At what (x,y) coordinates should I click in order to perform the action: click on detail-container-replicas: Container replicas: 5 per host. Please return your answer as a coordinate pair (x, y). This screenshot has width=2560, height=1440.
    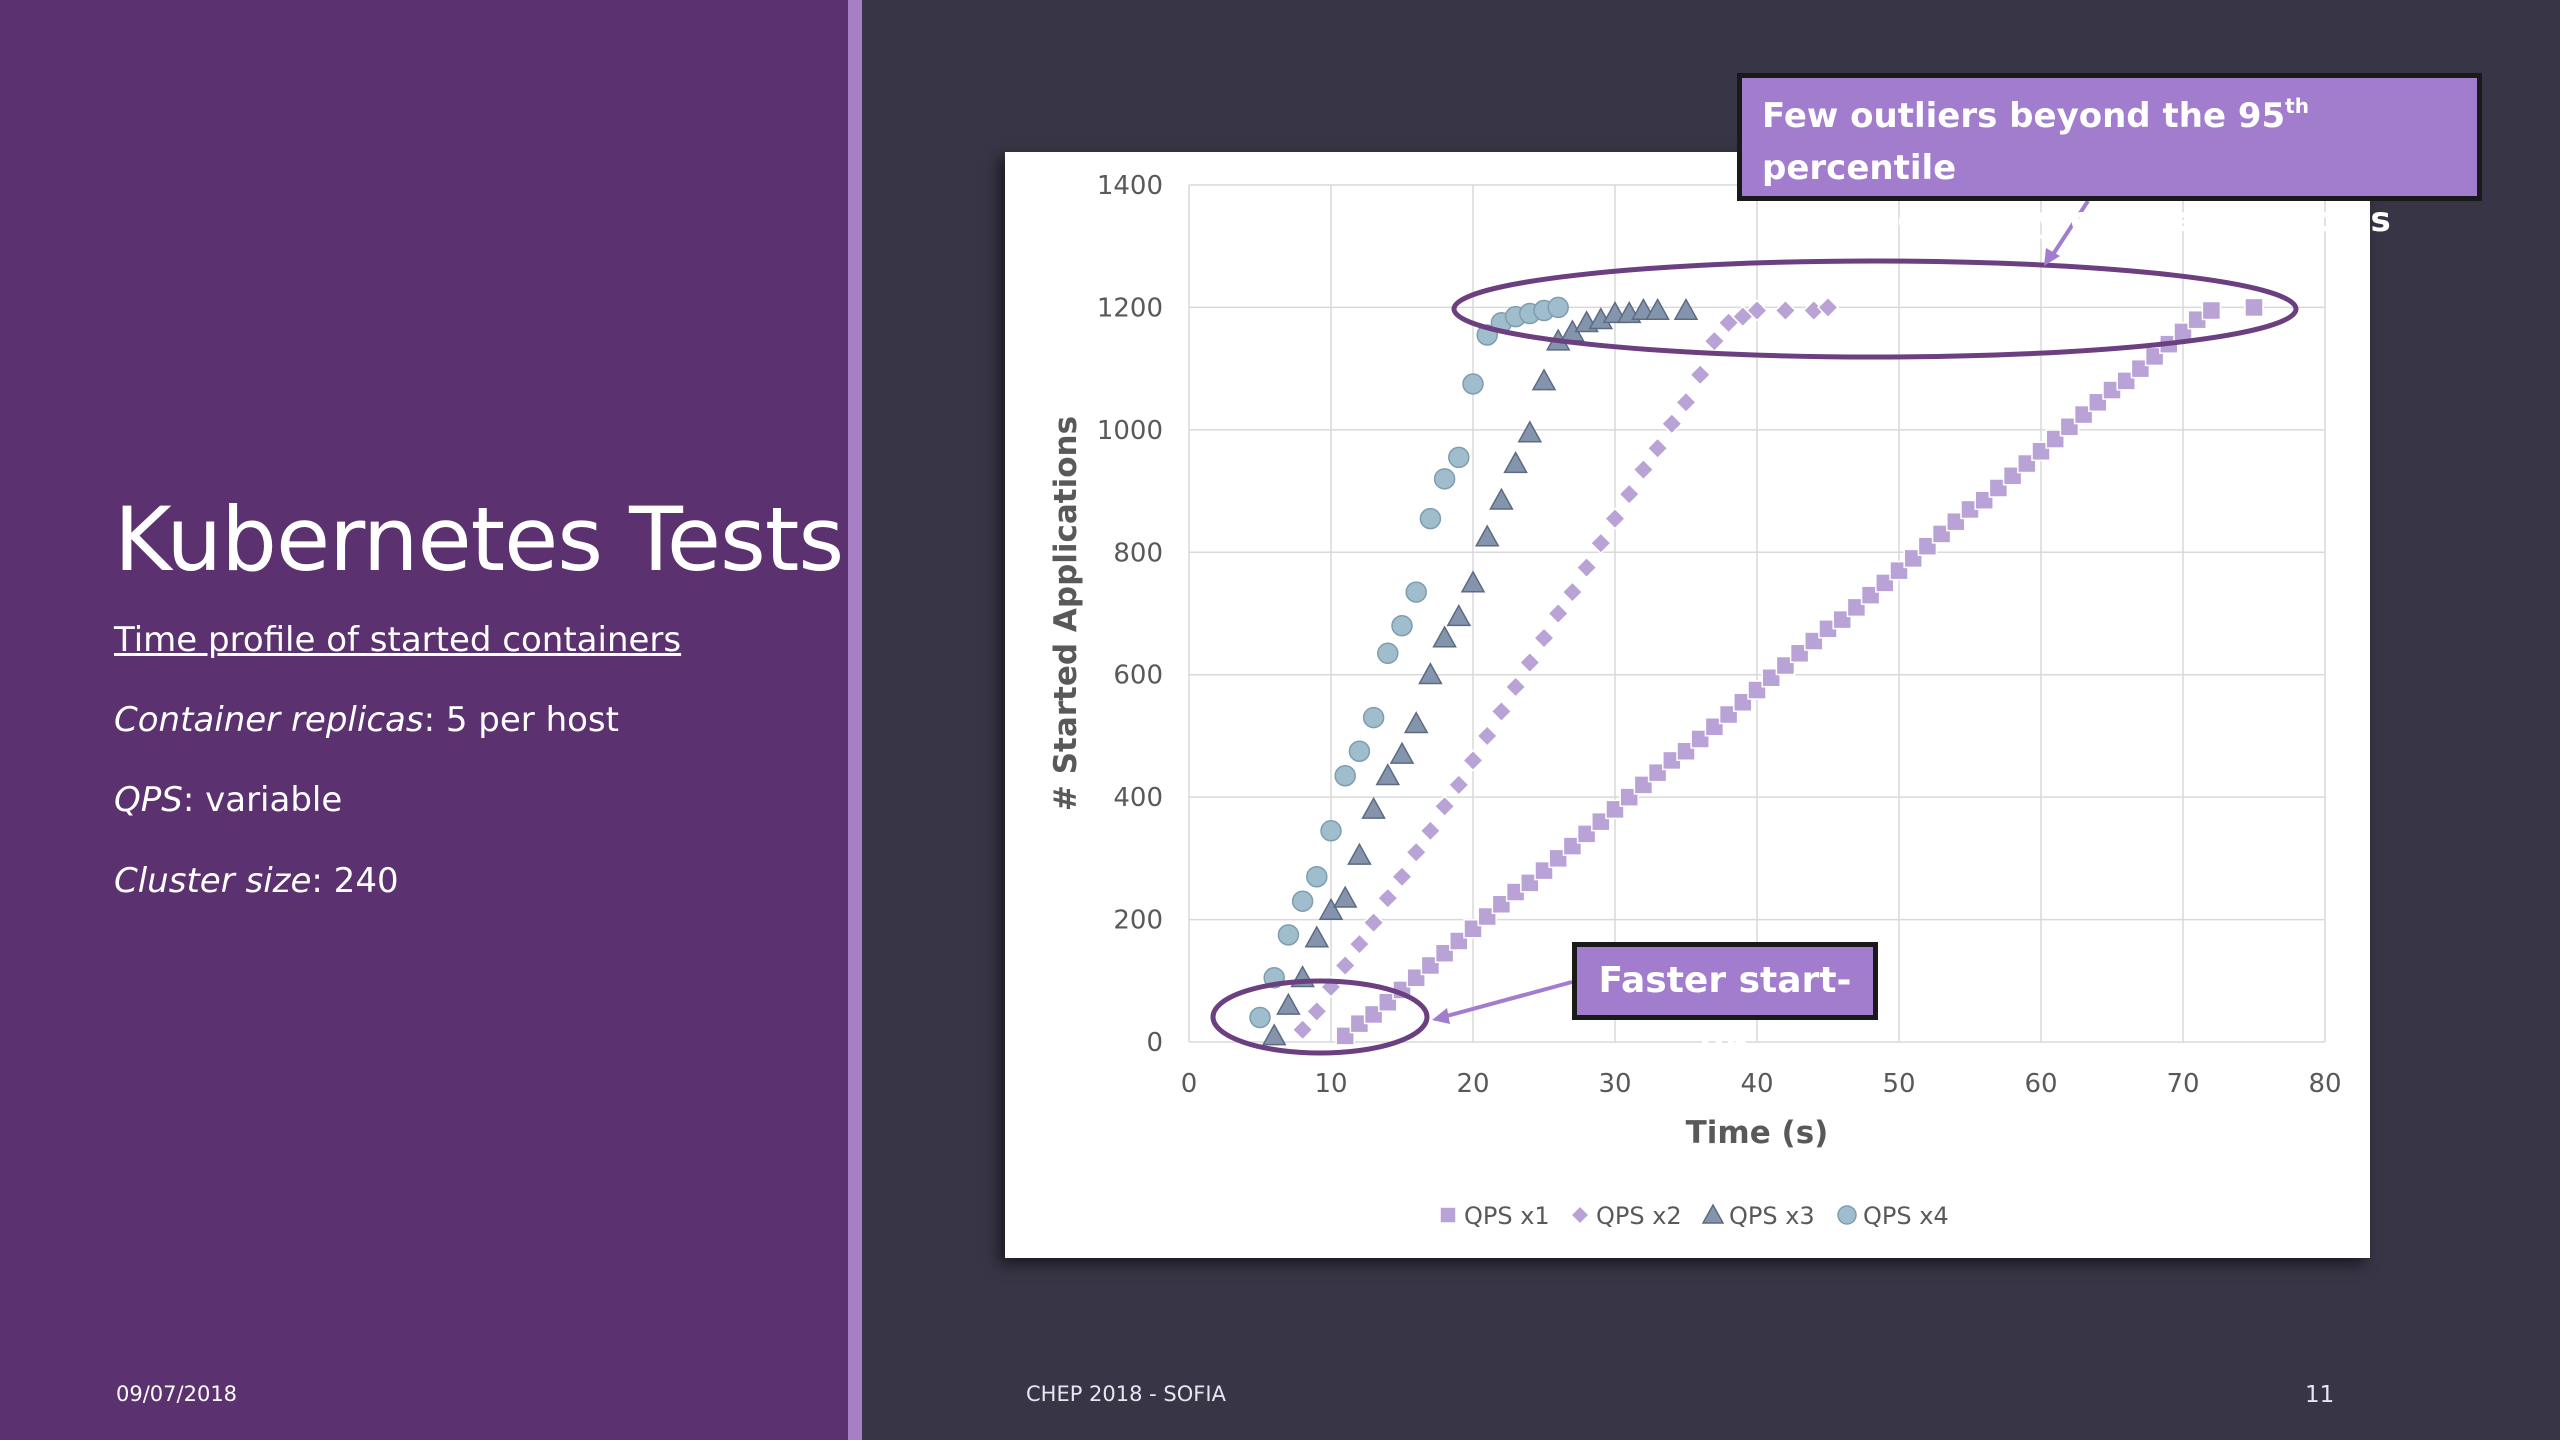
    Looking at the image, I should click on (366, 720).